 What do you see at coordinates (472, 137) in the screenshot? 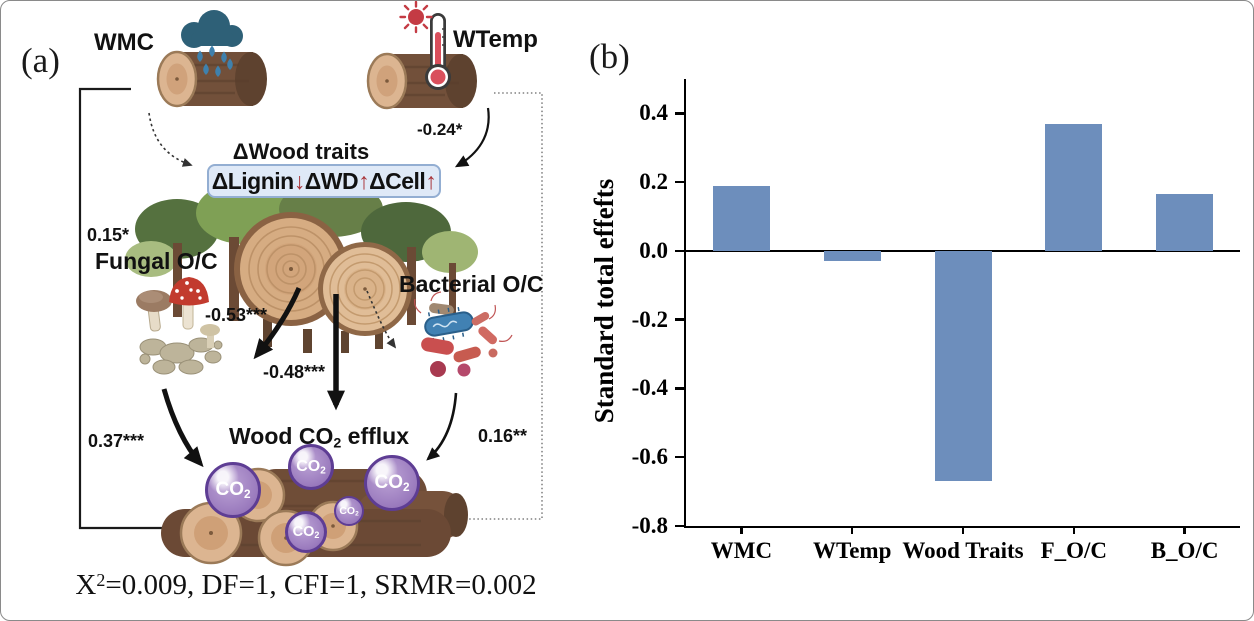
I see `arrow-wtemp-to-traits` at bounding box center [472, 137].